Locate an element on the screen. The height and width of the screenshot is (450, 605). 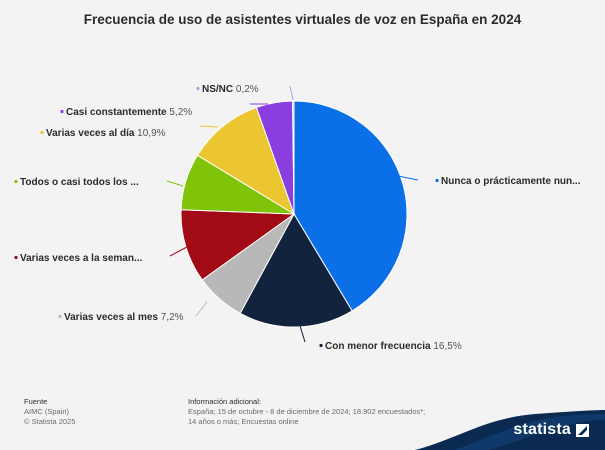
brand-wave is located at coordinates (510, 430).